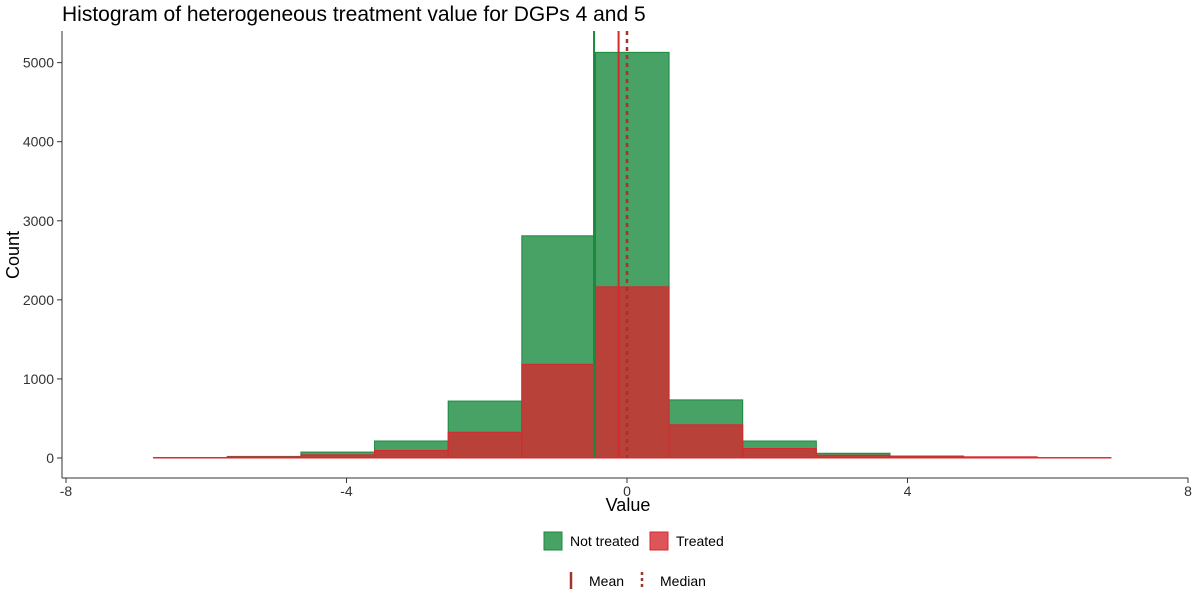 The image size is (1200, 600). Describe the element at coordinates (553, 541) in the screenshot. I see `legend-swatch-not-treated` at that location.